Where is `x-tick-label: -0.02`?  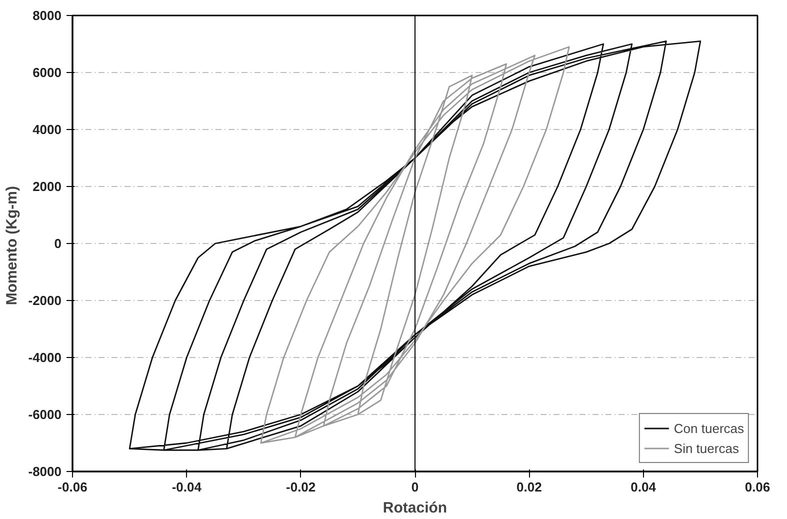 x-tick-label: -0.02 is located at coordinates (301, 487).